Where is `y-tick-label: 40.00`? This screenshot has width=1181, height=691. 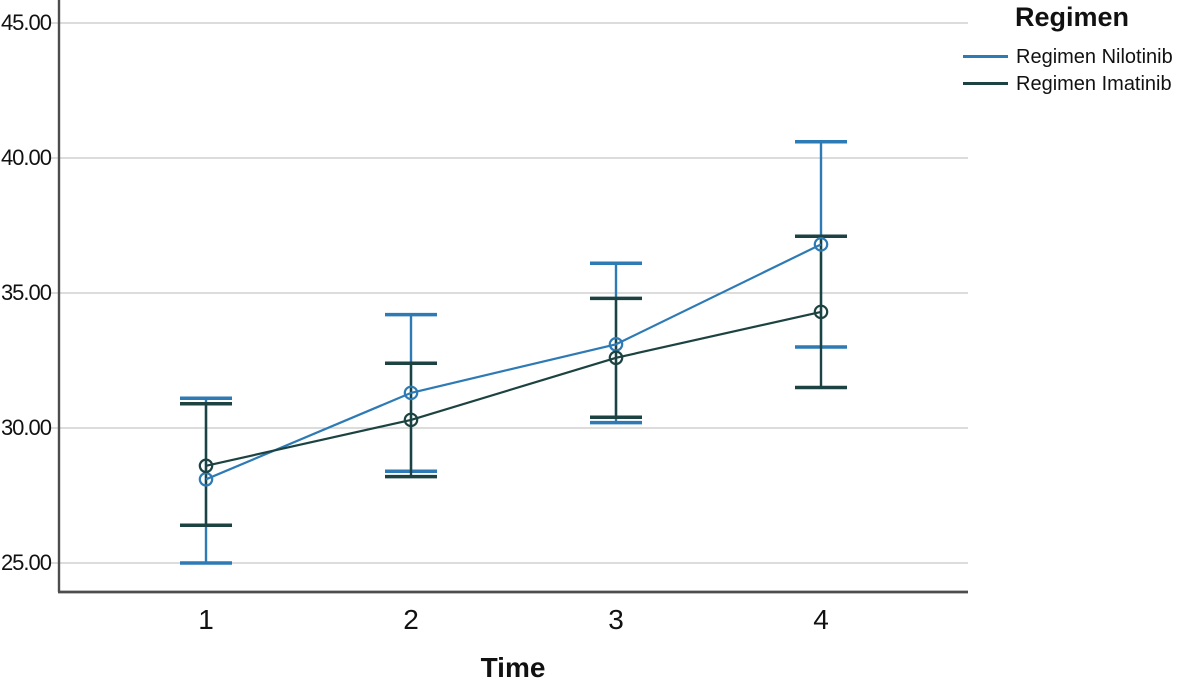 y-tick-label: 40.00 is located at coordinates (26, 157).